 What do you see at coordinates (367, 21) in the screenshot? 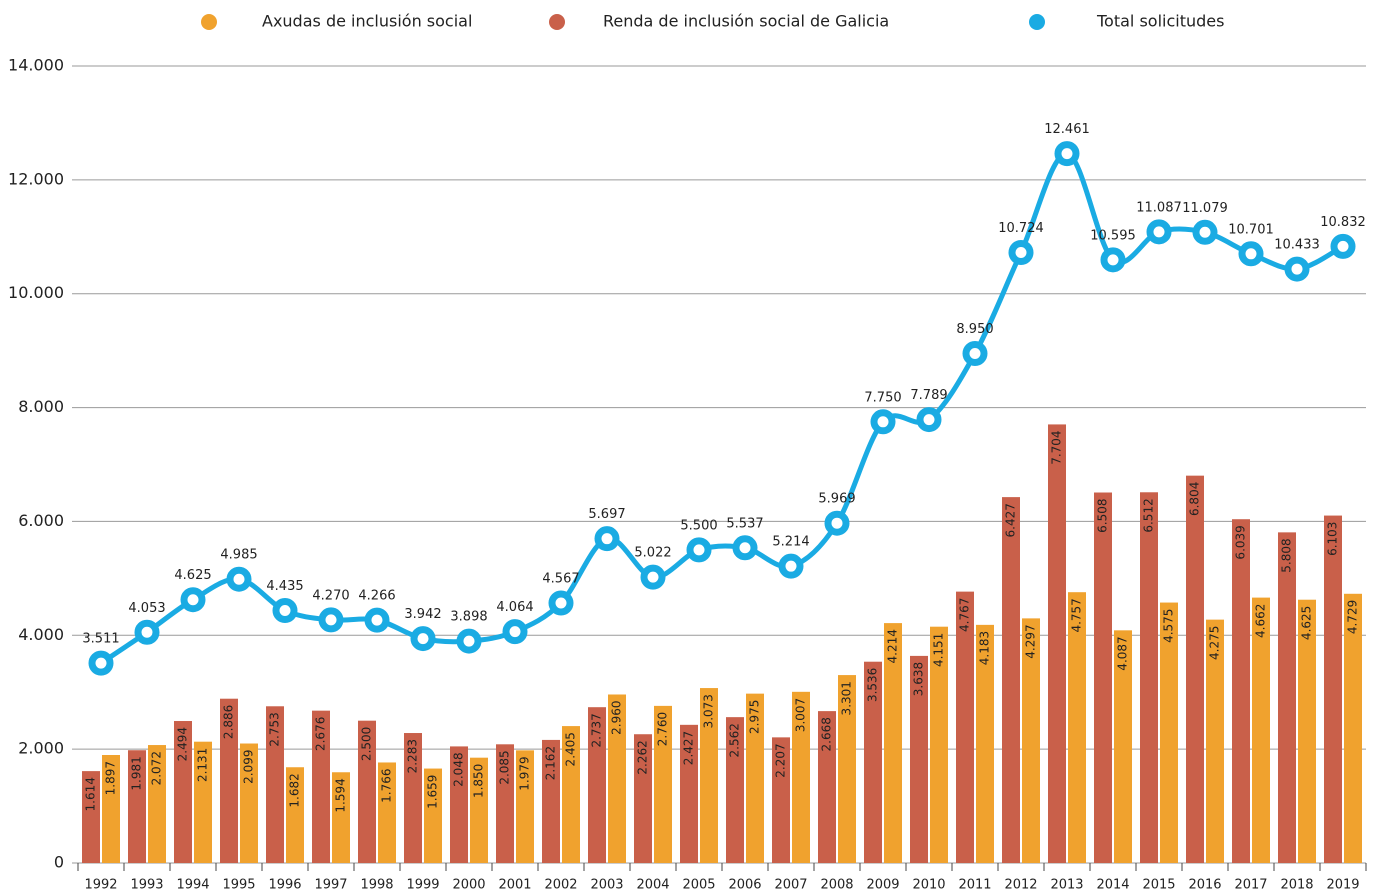
I see `legend-label: Axudas de inclusión social` at bounding box center [367, 21].